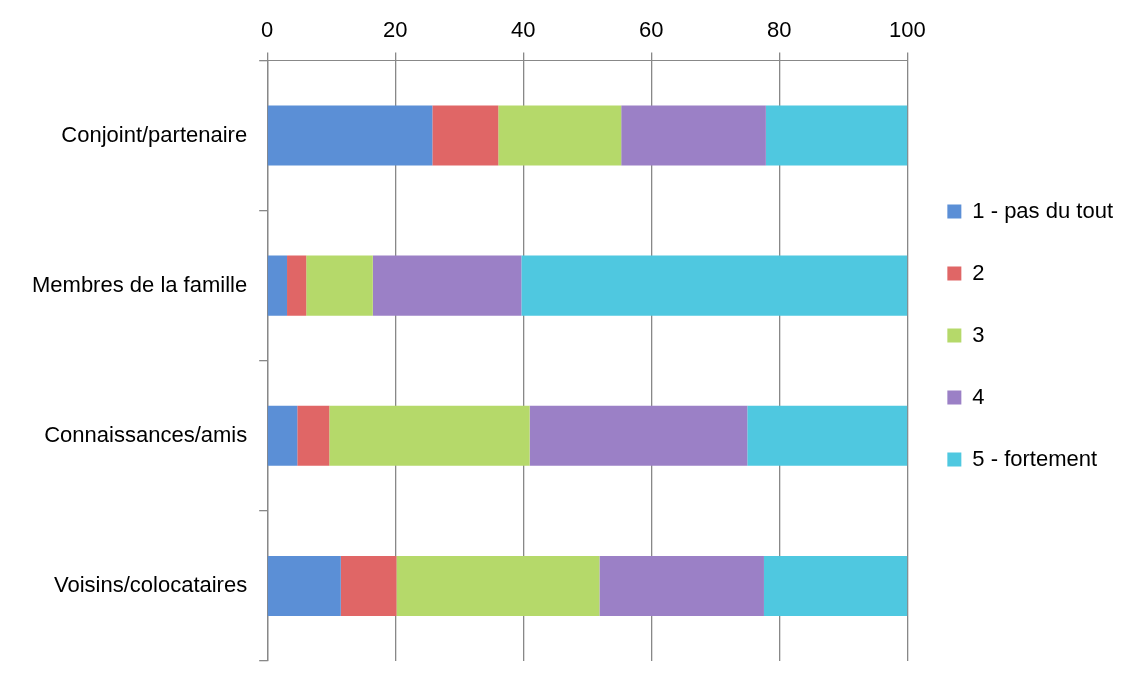 This screenshot has height=691, width=1133. What do you see at coordinates (1035, 458) in the screenshot?
I see `legend-label: 5 - fortement` at bounding box center [1035, 458].